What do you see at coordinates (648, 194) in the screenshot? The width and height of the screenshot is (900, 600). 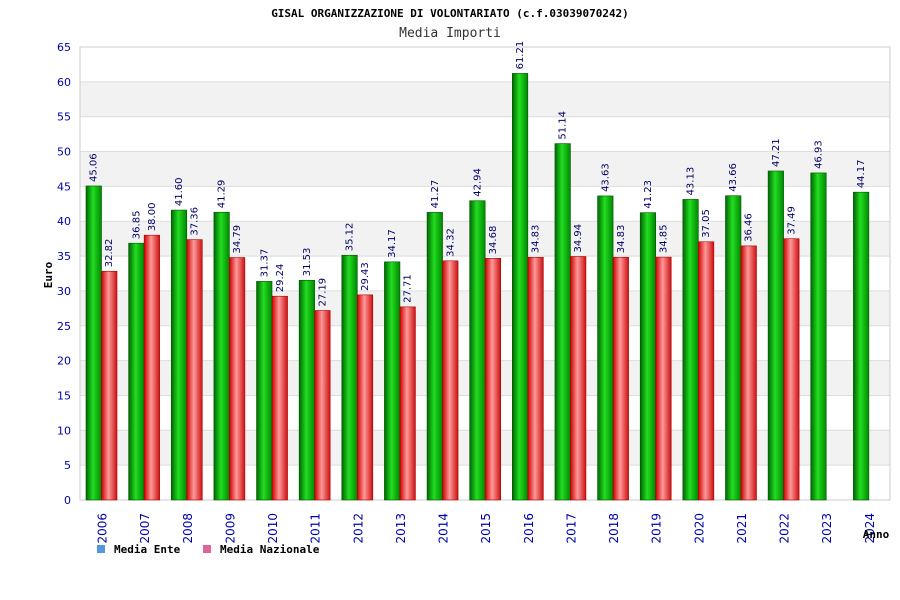 I see `data-label: 41.23` at bounding box center [648, 194].